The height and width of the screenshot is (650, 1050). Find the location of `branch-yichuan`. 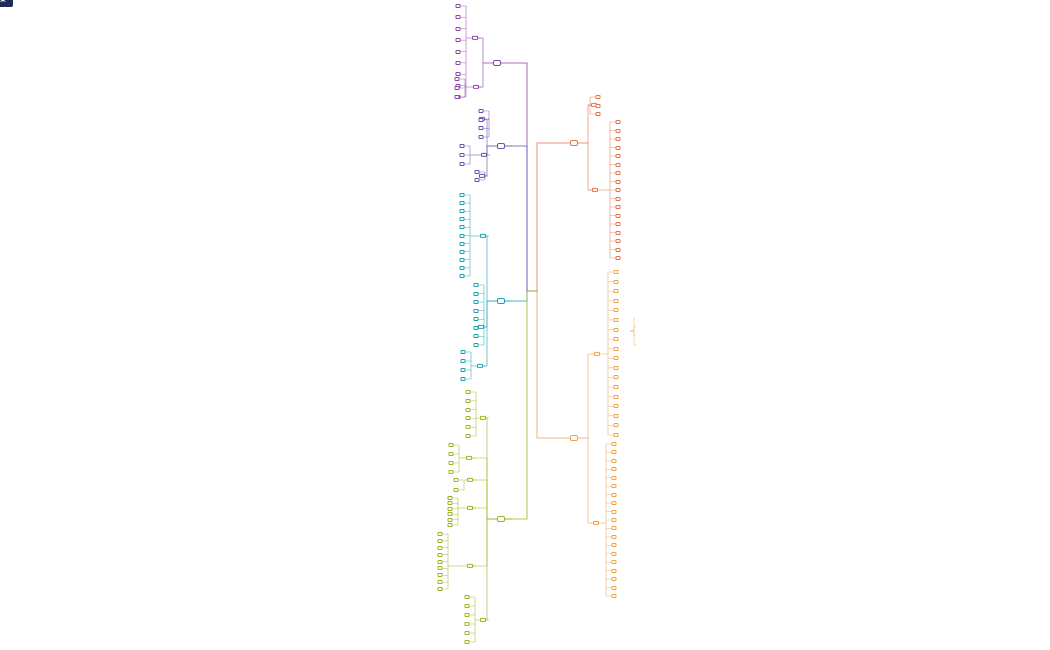

branch-yichuan is located at coordinates (501, 146).